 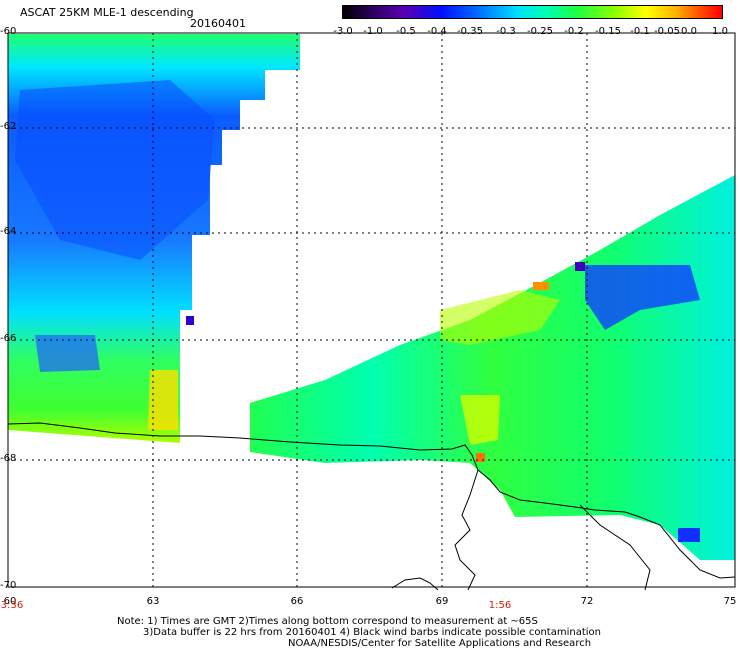 I want to click on color-scale-label: -0.4, so click(x=437, y=31).